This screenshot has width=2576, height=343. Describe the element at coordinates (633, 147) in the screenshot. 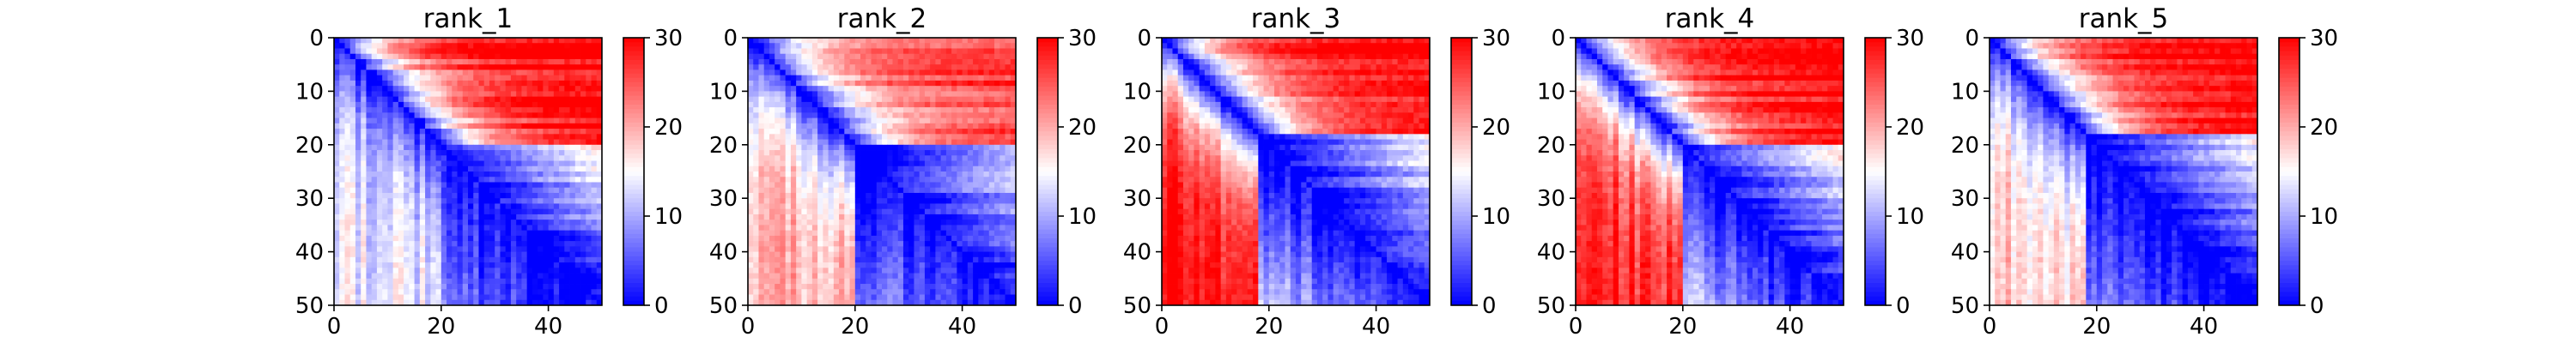

I see `colorbar-segment` at that location.